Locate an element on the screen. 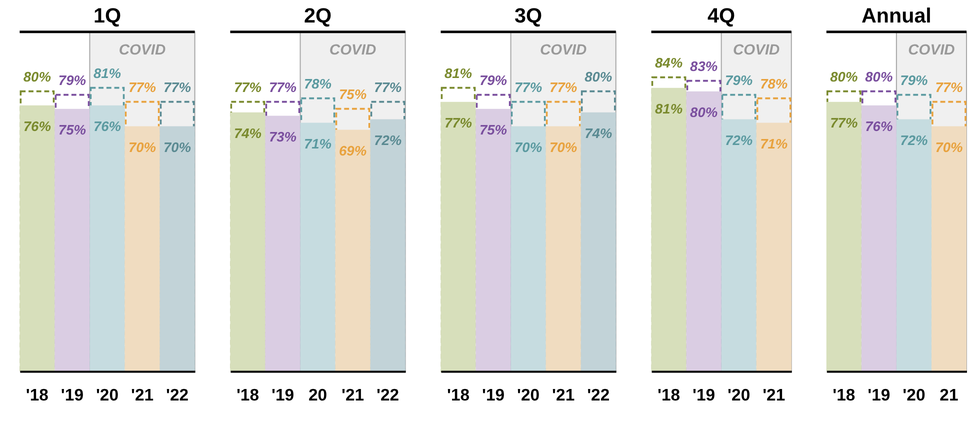  chart-title: 1Q is located at coordinates (107, 16).